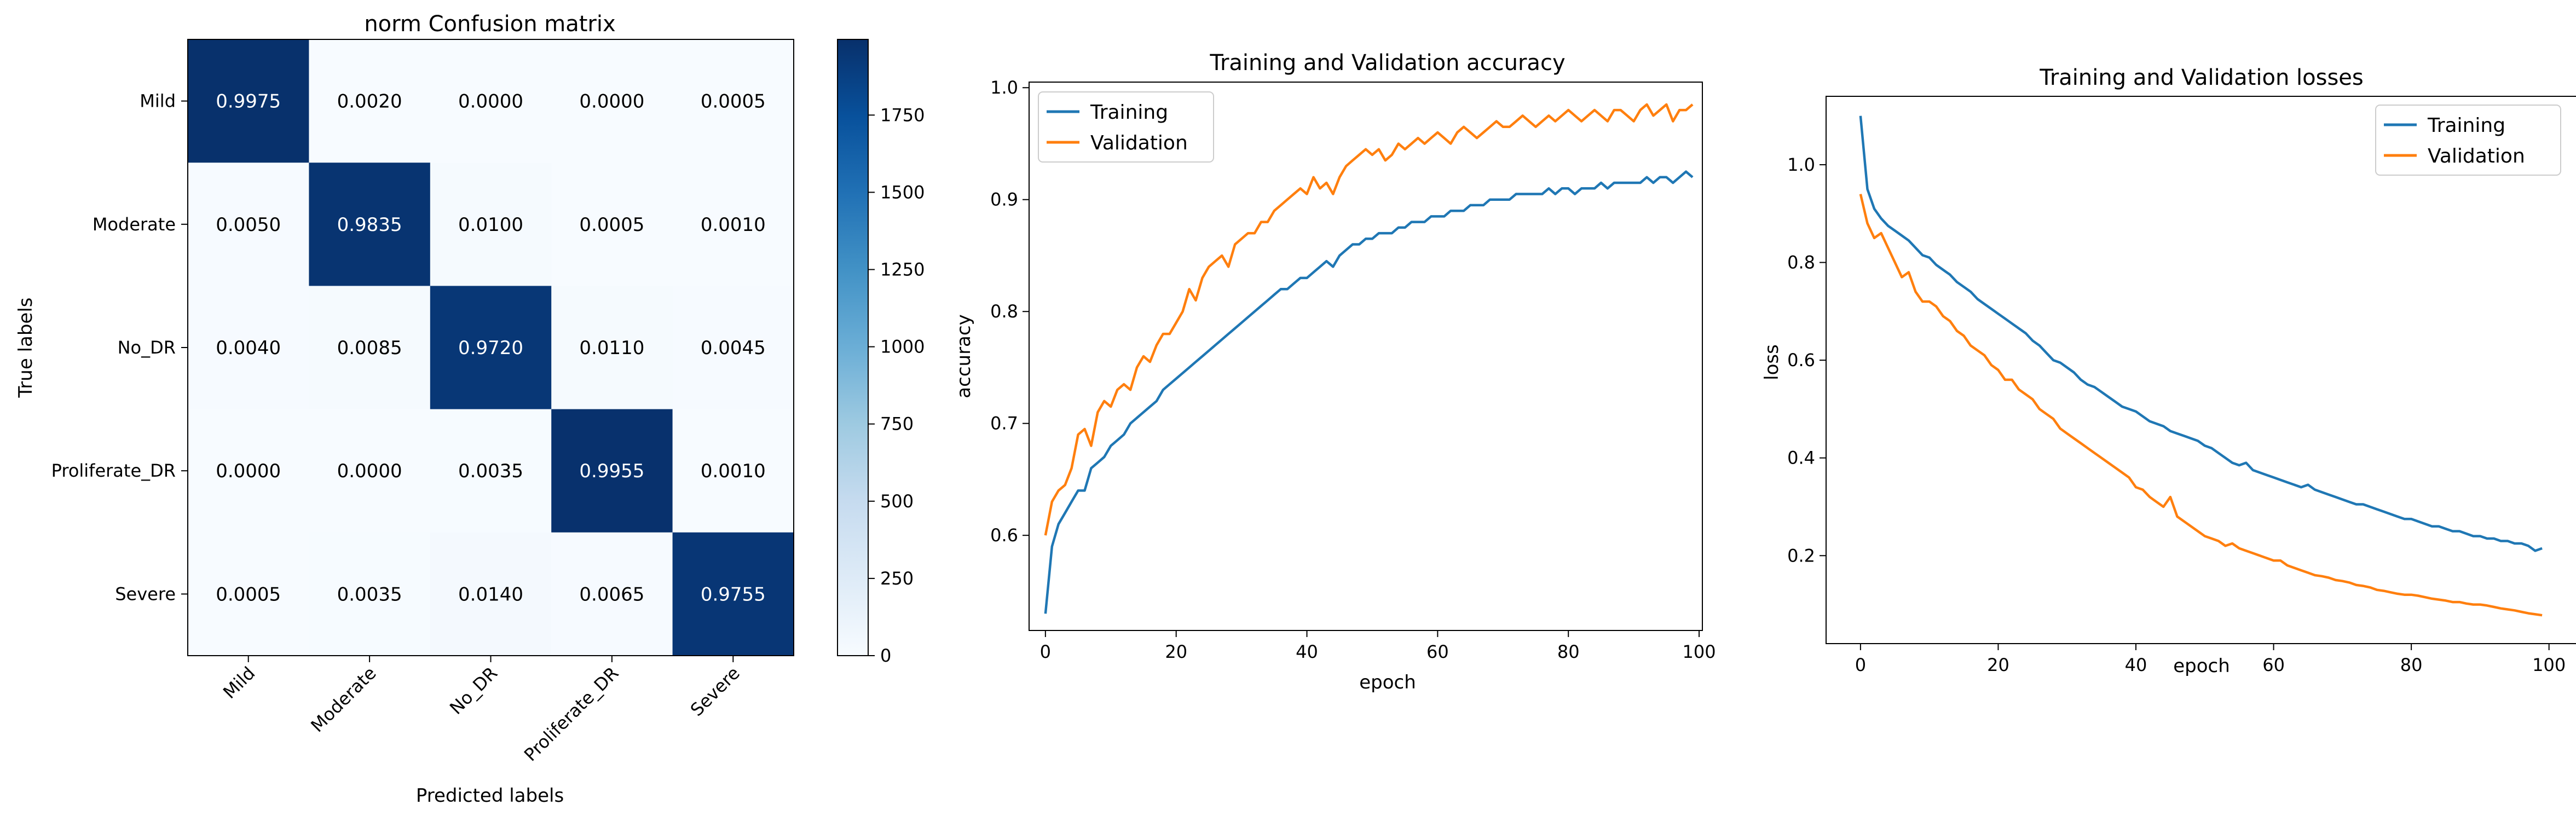  I want to click on cm-ylabel: True labels, so click(26, 348).